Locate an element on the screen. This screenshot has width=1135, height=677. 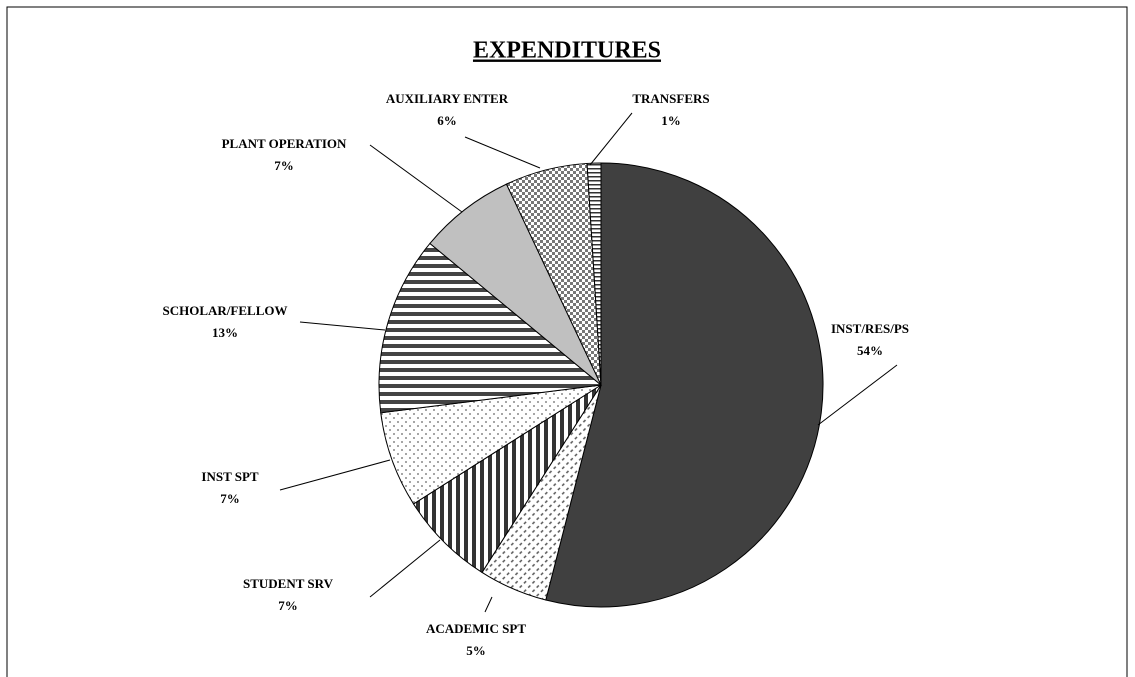
slice-value-label: 54% is located at coordinates (870, 350).